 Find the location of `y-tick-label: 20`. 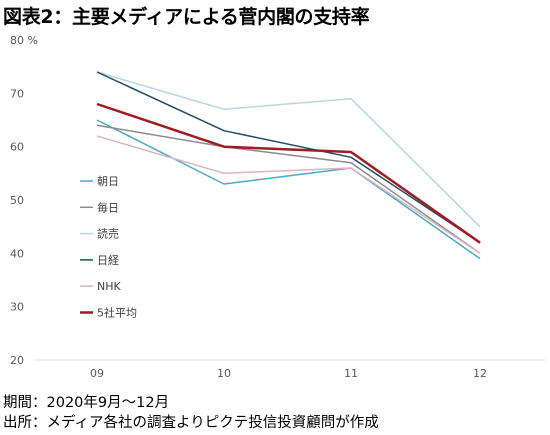

y-tick-label: 20 is located at coordinates (17, 360).